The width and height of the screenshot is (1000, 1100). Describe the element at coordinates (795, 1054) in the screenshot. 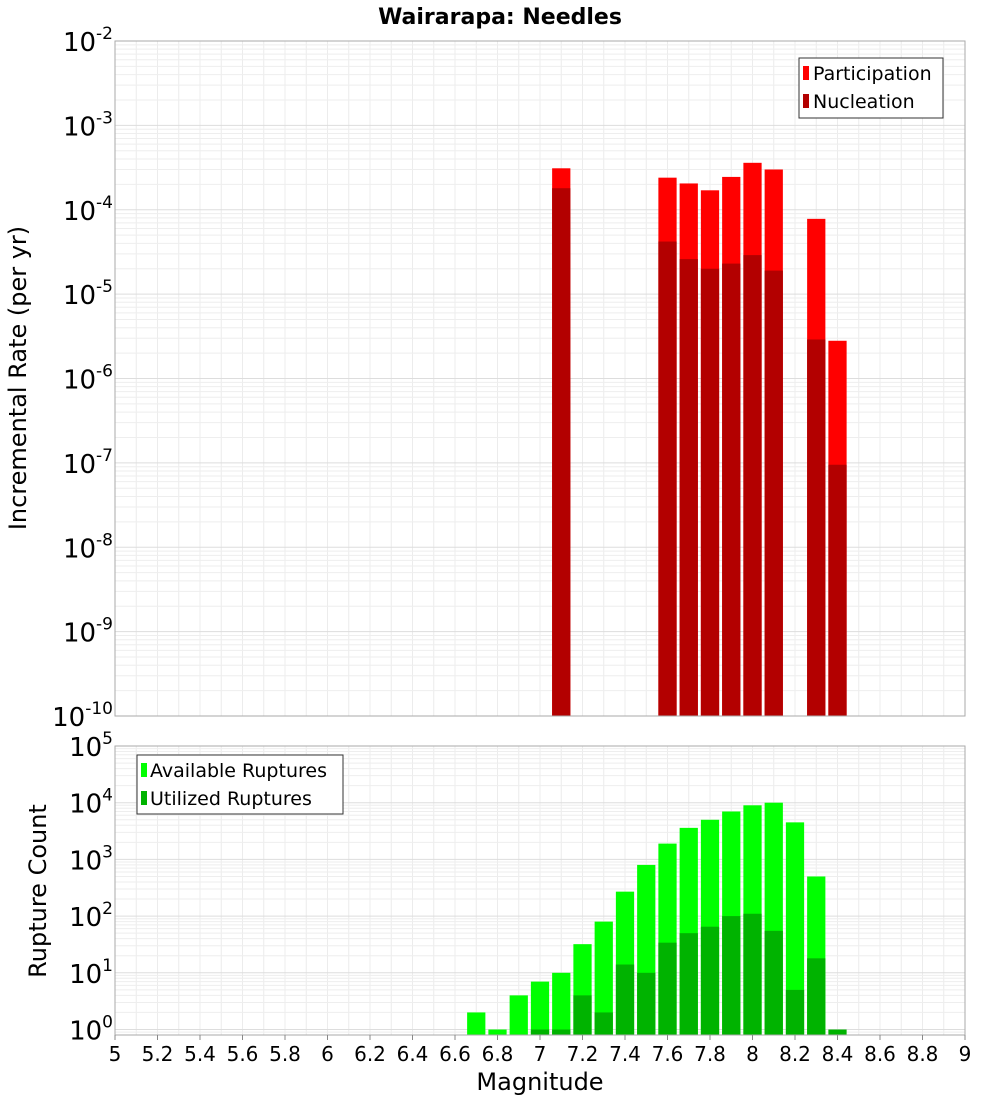

I see `x-tick-label: 8.2` at that location.